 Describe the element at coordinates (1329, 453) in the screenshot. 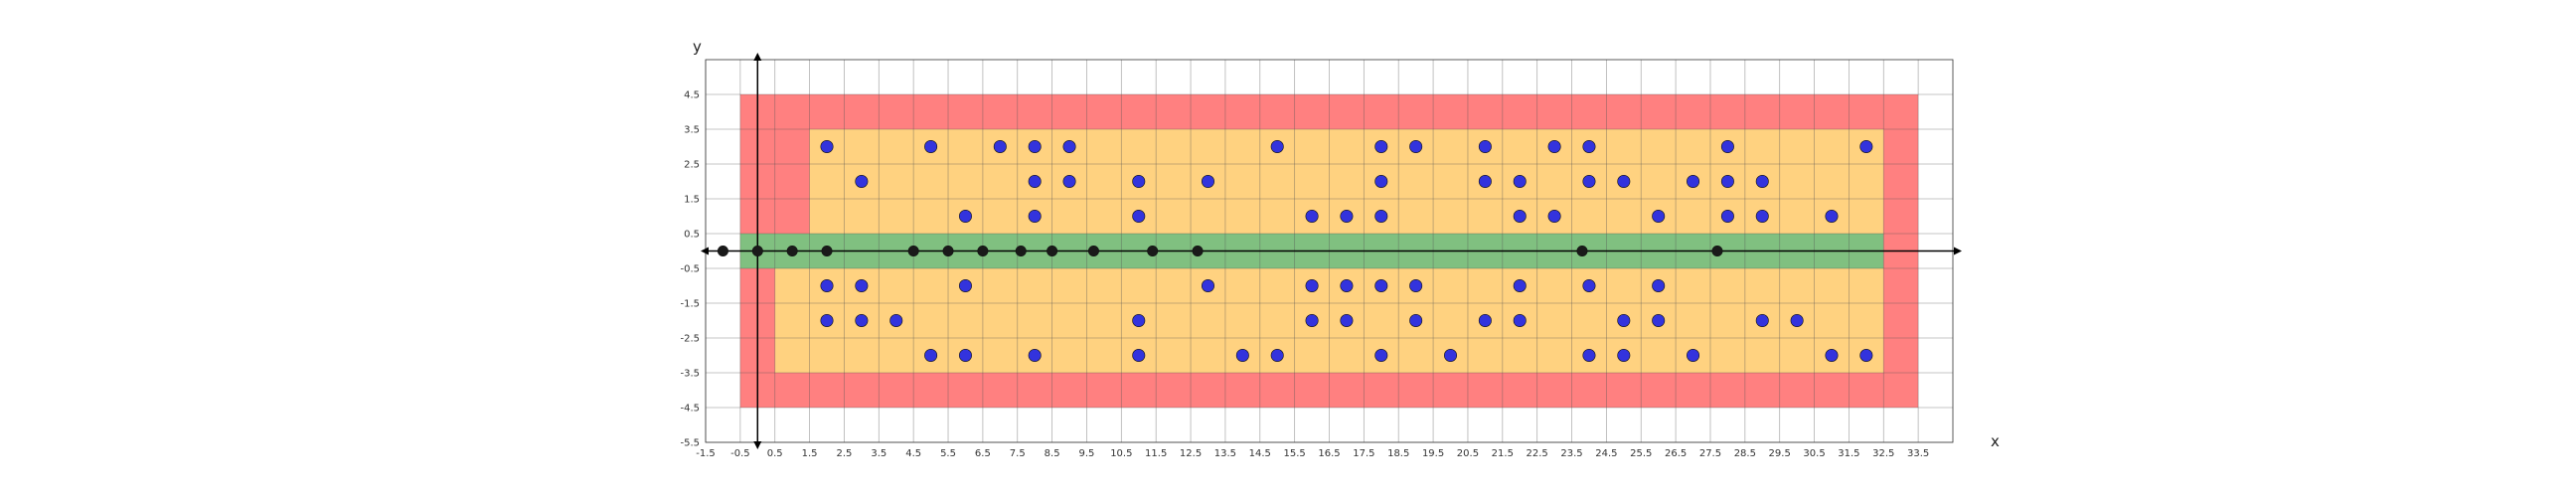

I see `x-tick-label: 16.5` at that location.